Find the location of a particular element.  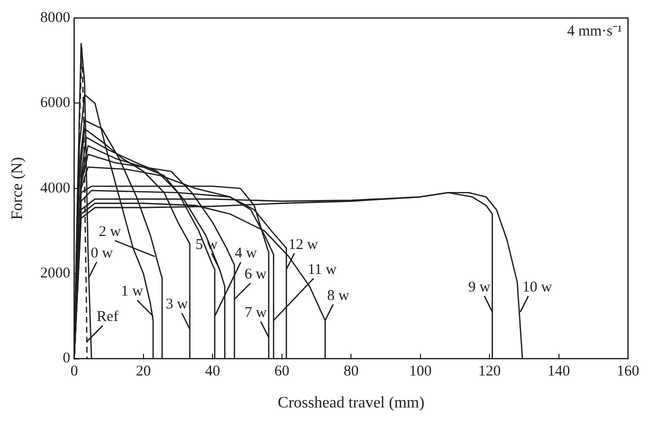

annotation: 12 w is located at coordinates (303, 244).